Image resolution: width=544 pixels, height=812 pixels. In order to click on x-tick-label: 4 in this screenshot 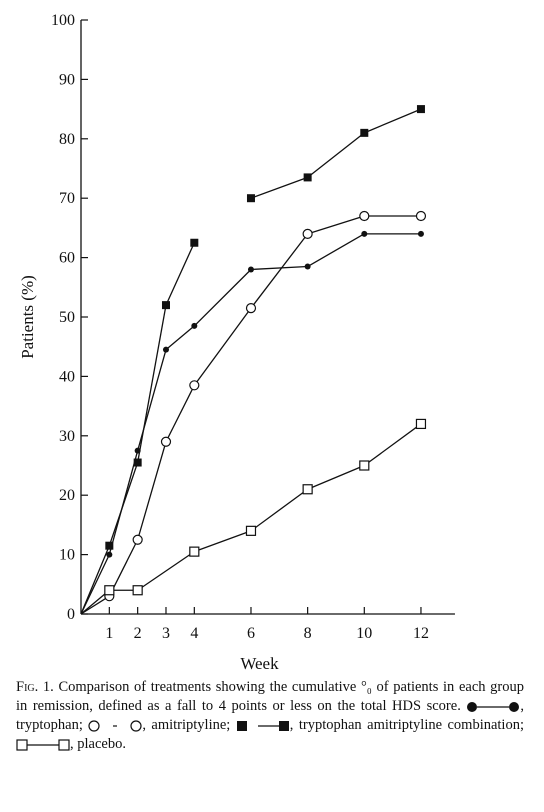, I will do `click(194, 633)`.